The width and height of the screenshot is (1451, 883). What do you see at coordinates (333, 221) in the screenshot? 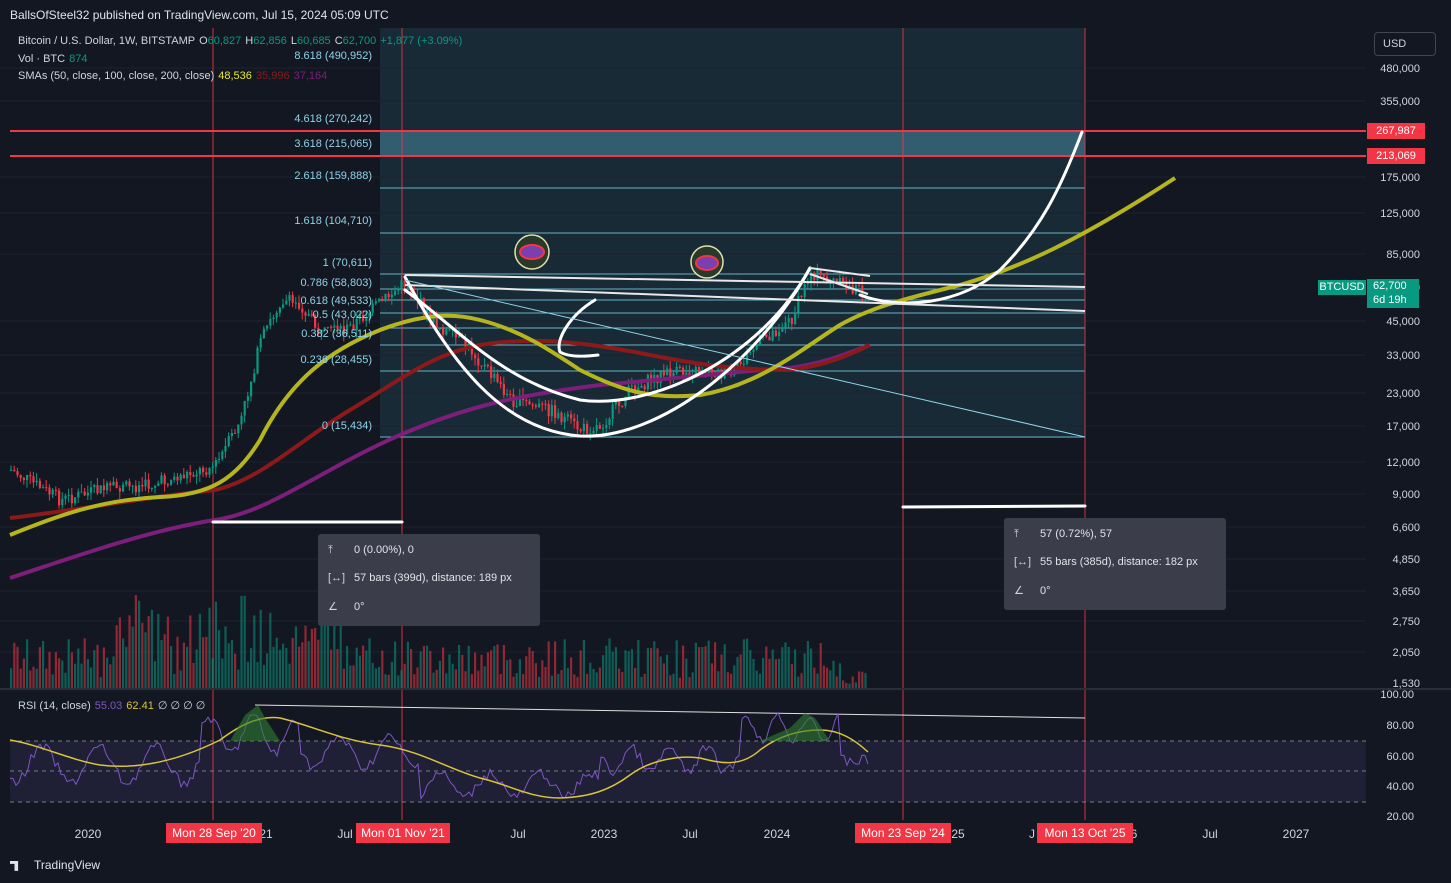
I see `fib-level-label: 1.618 (104,710)` at bounding box center [333, 221].